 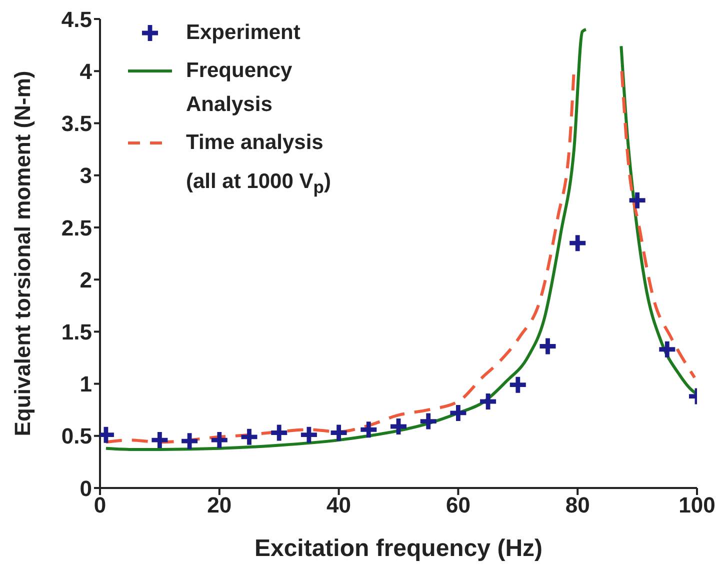 I want to click on y-tick-label: 1.5, so click(x=76, y=331).